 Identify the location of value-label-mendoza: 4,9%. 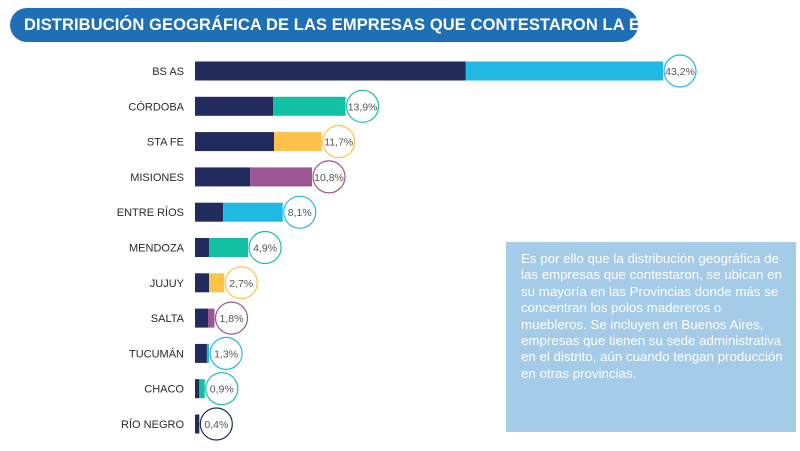
(265, 249).